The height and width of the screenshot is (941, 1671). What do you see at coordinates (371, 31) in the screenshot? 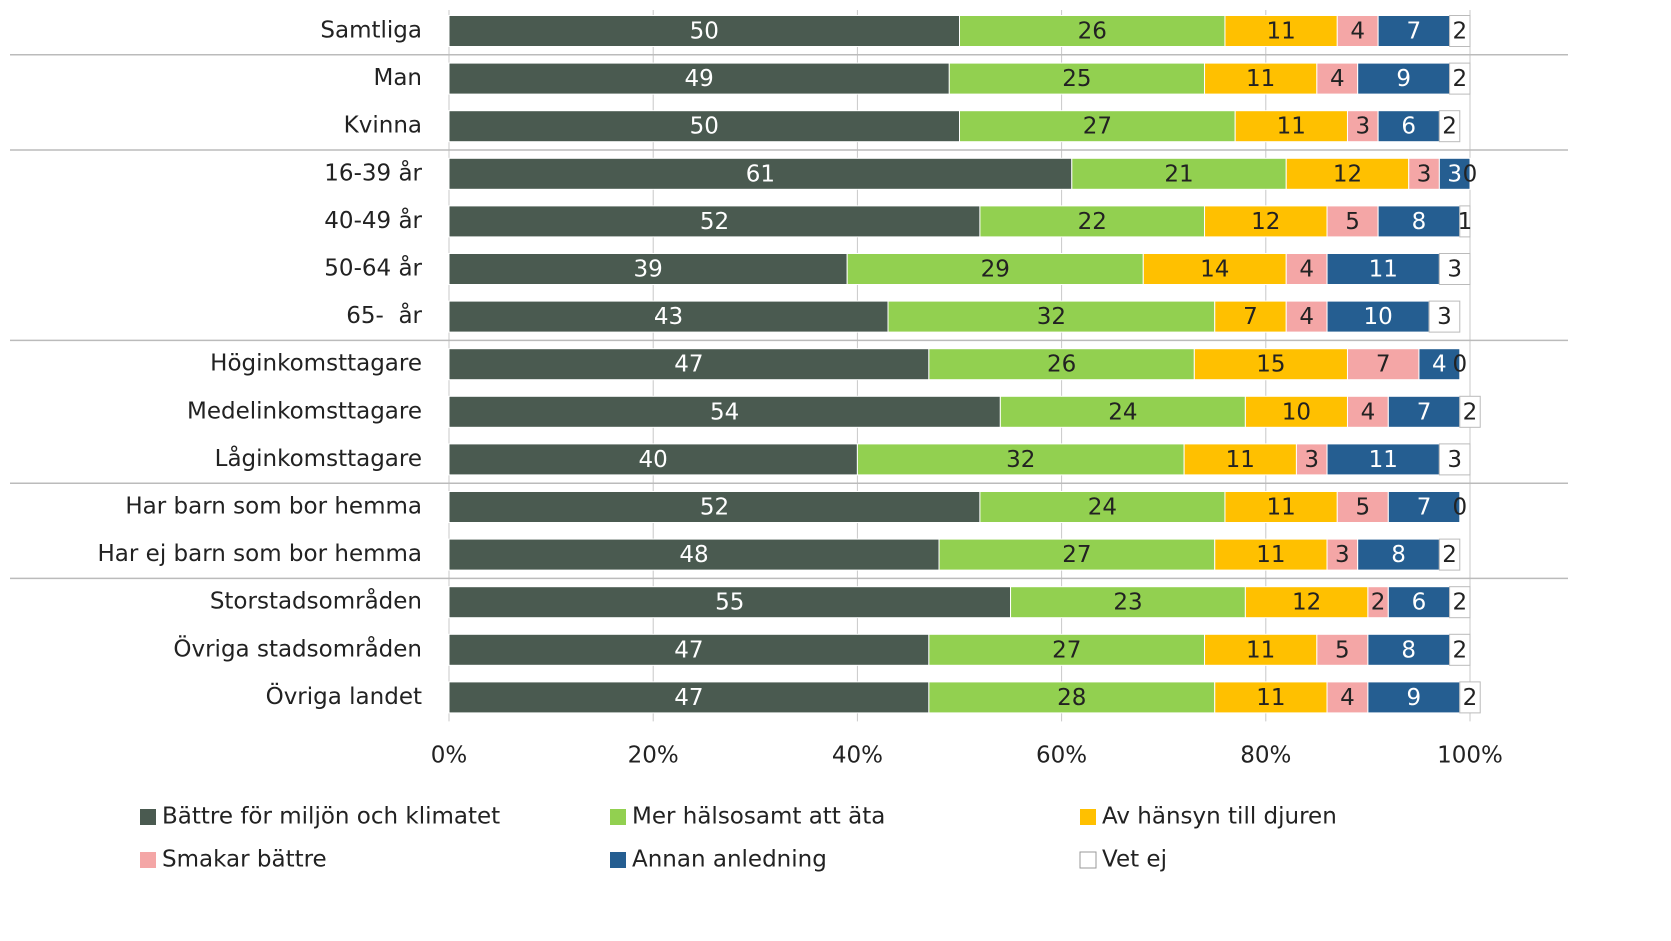
I see `y-tick-label: Samtliga` at bounding box center [371, 31].